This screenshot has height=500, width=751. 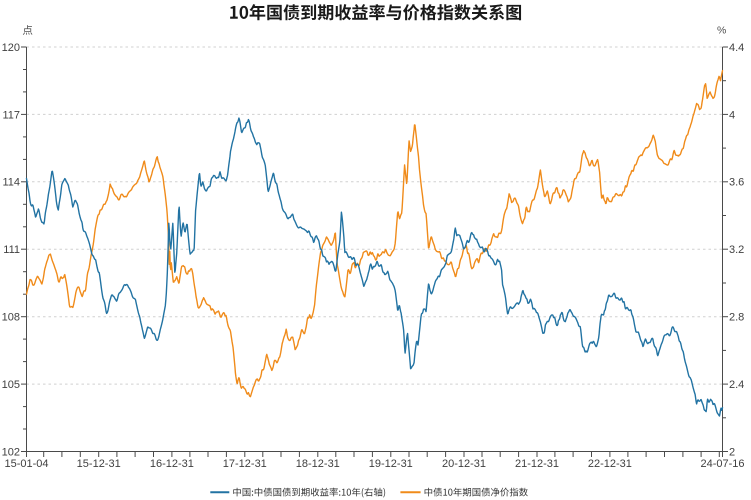 I want to click on svg-text: 102, so click(x=11, y=452).